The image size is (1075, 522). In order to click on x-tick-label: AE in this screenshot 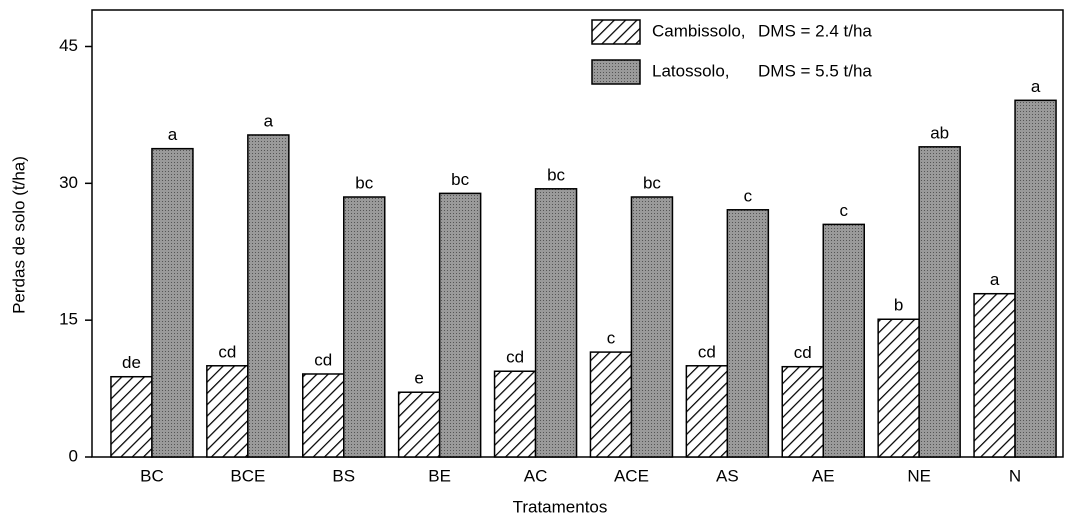, I will do `click(823, 475)`.